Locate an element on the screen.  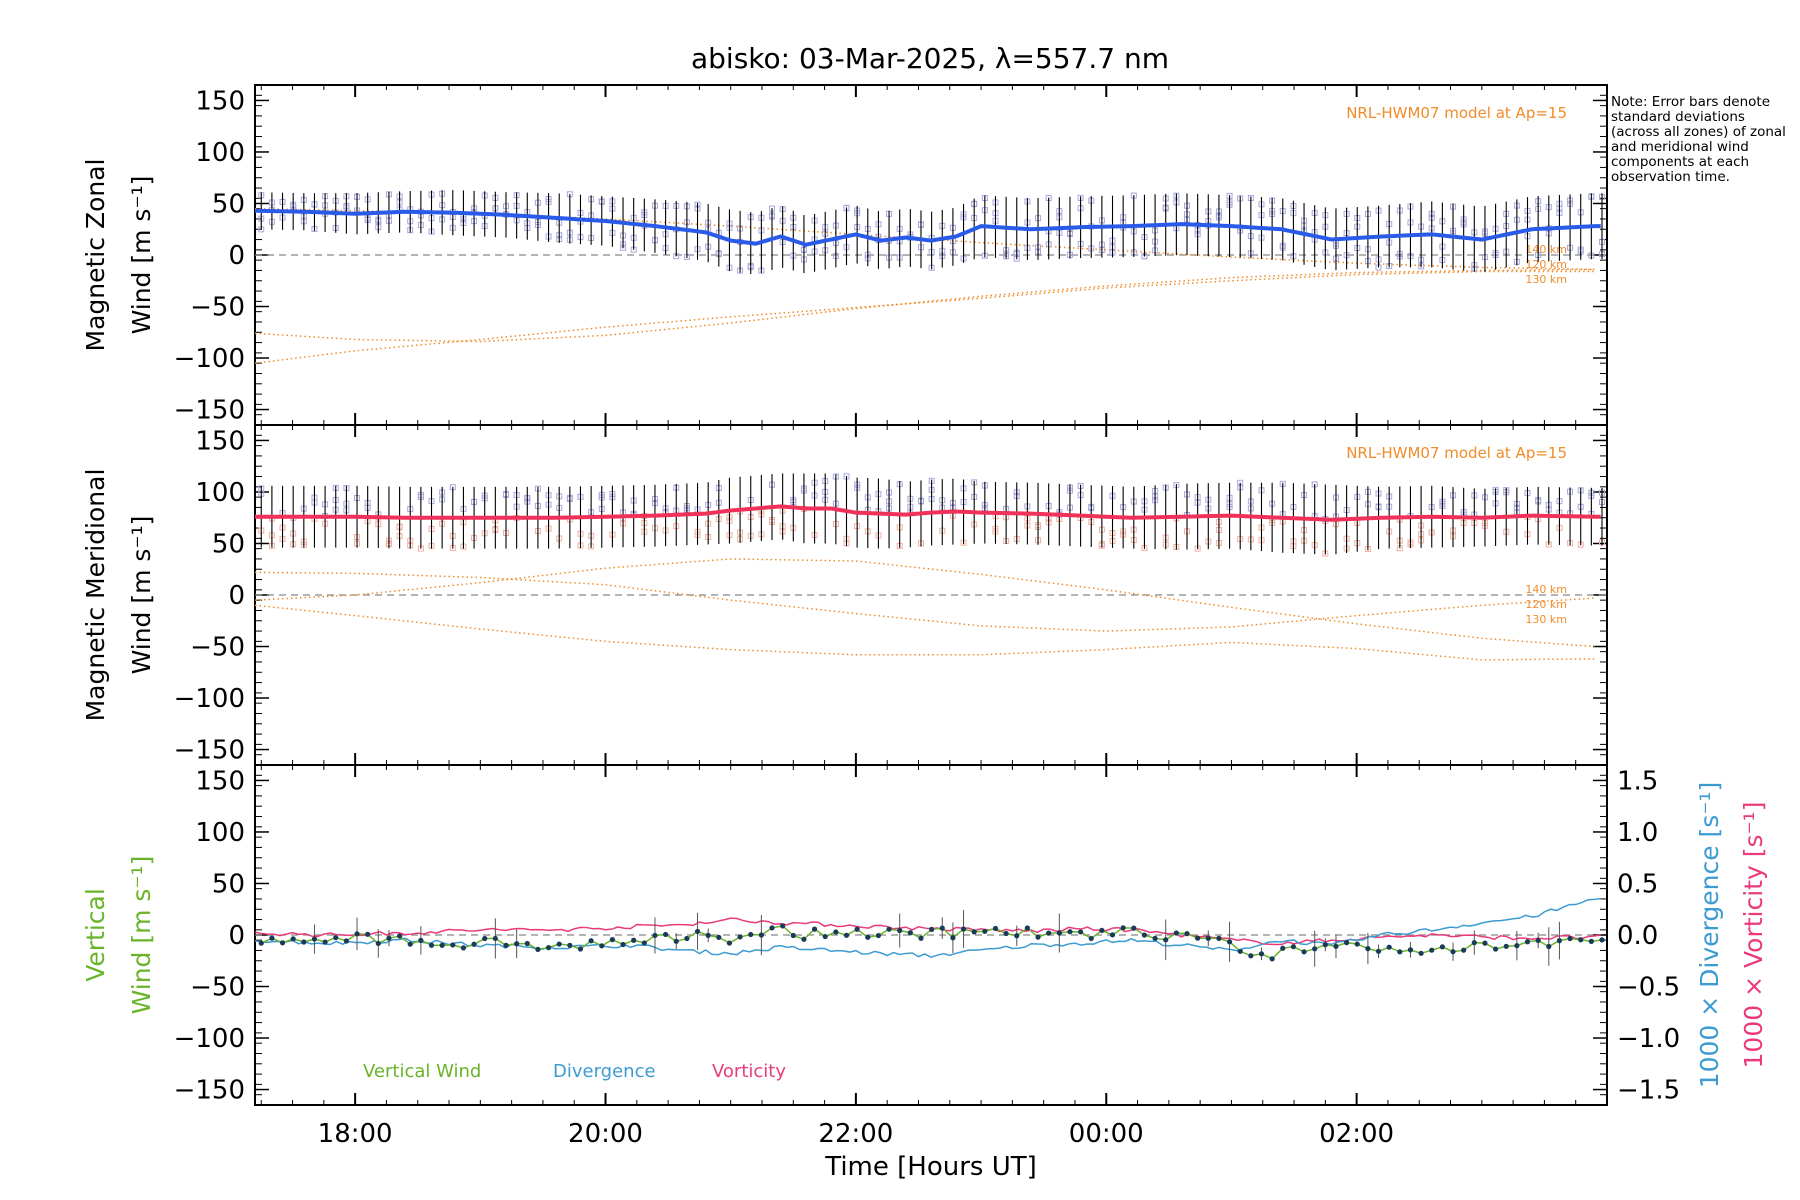
model-label-140km: 140 km is located at coordinates (1546, 589).